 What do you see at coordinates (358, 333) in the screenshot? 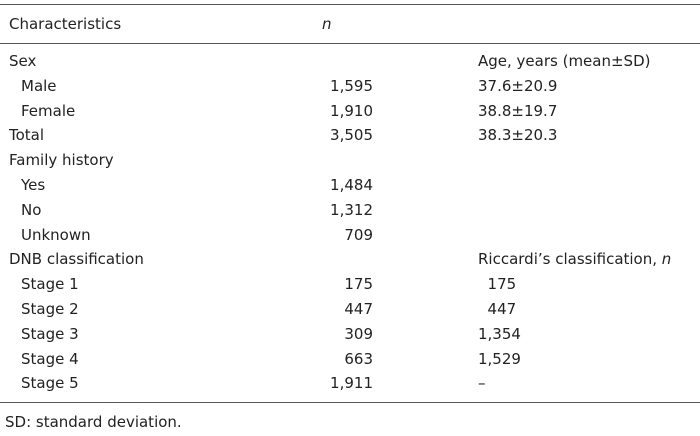
I see `row-n-value: 309` at bounding box center [358, 333].